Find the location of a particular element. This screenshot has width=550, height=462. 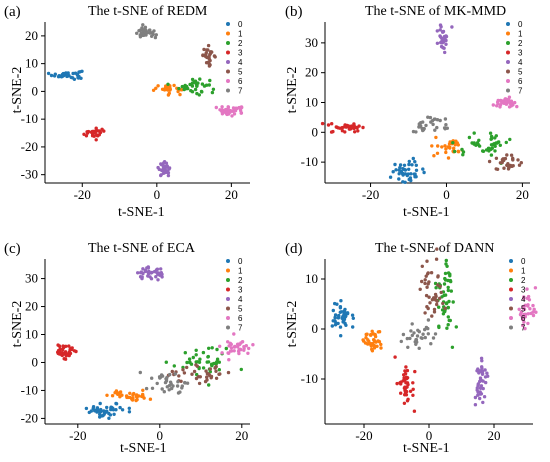

y-tick-label: 0 is located at coordinates (315, 328).